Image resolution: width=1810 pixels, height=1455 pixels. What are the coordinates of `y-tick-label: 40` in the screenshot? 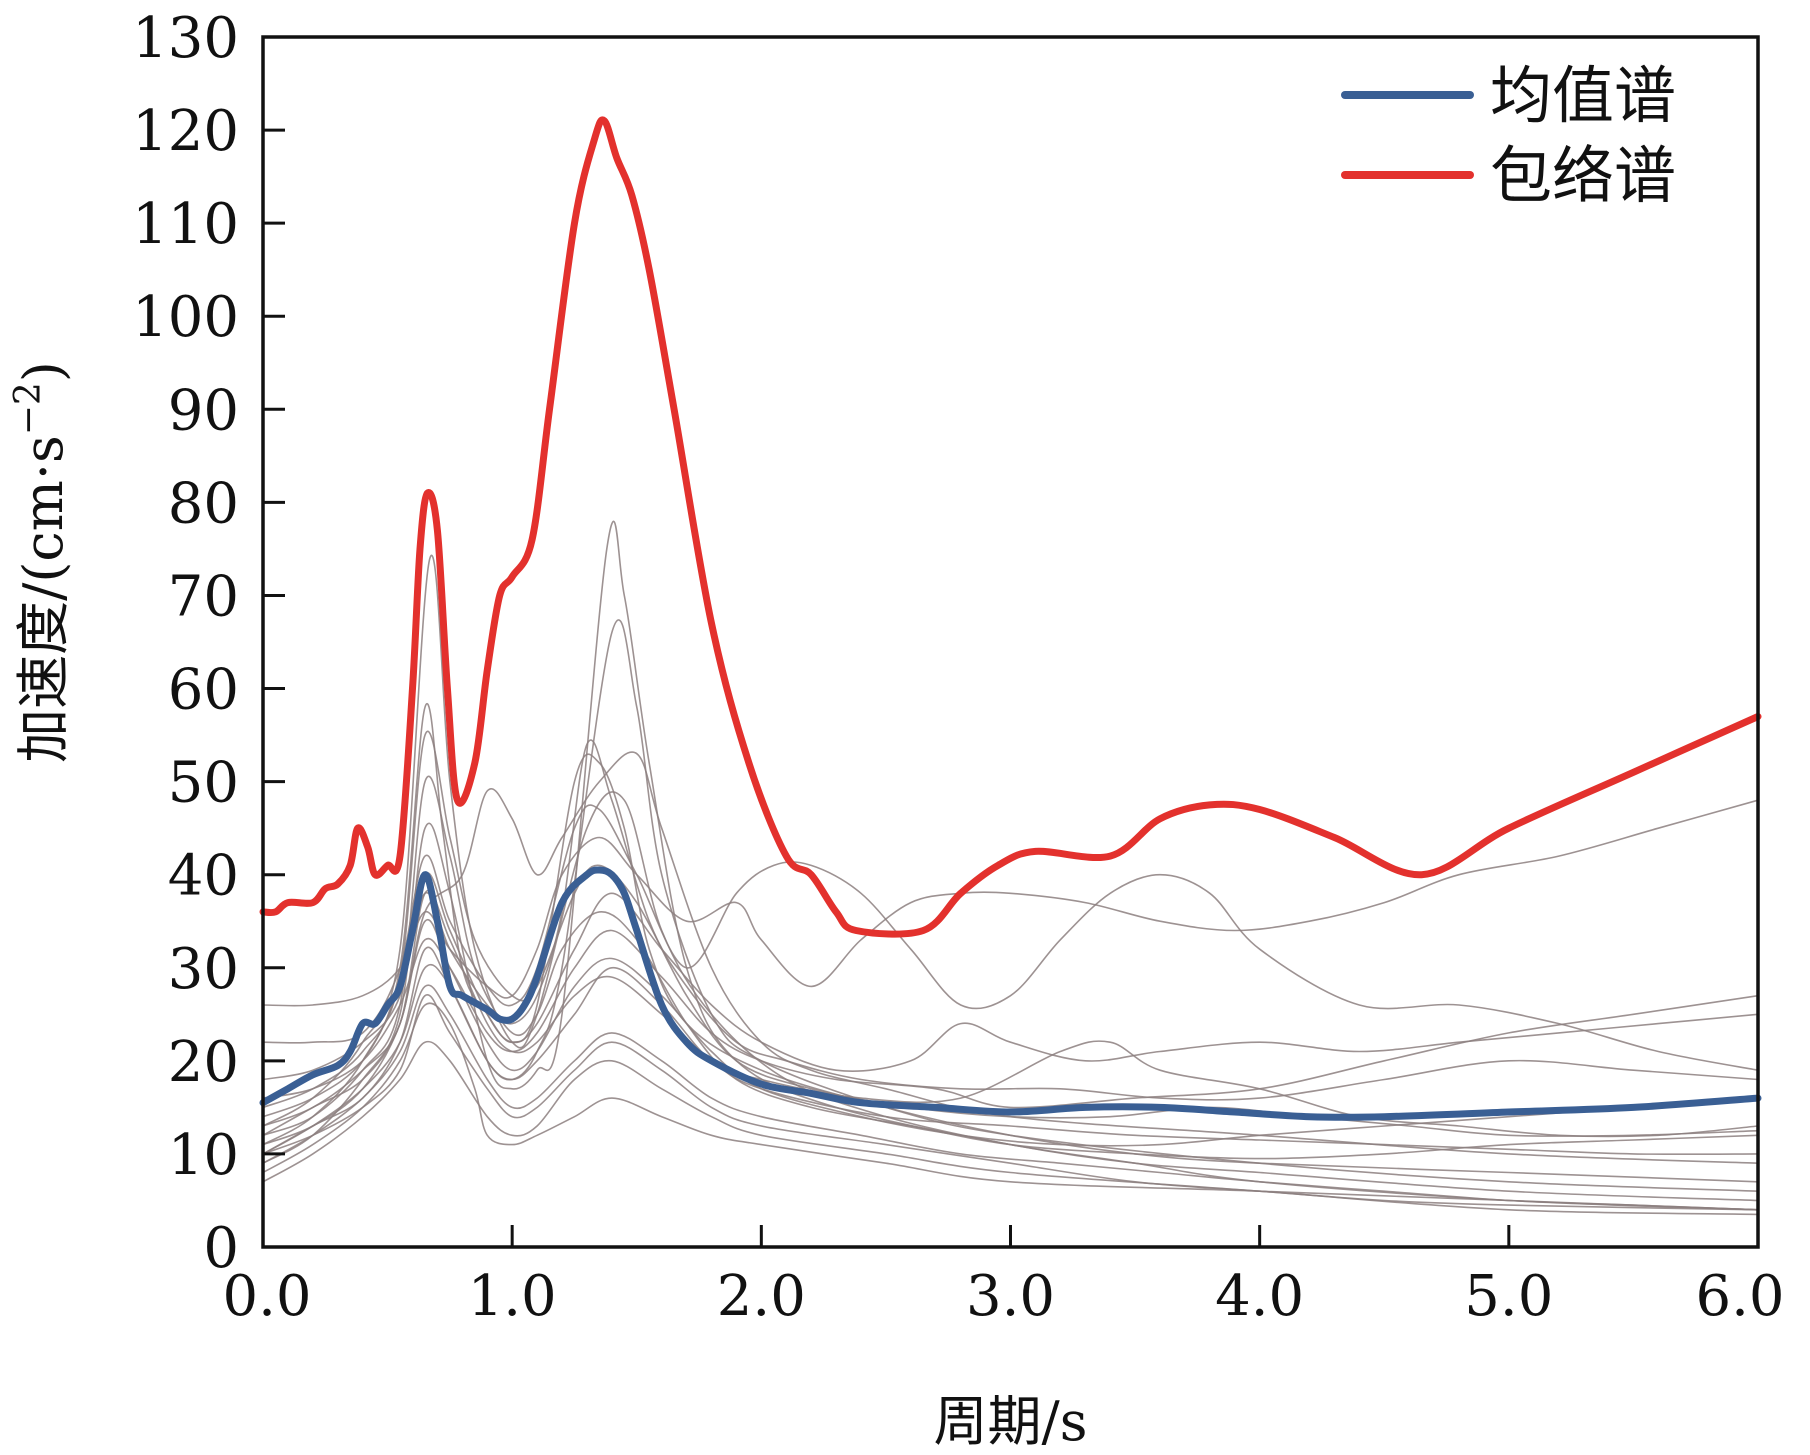 It's located at (203, 876).